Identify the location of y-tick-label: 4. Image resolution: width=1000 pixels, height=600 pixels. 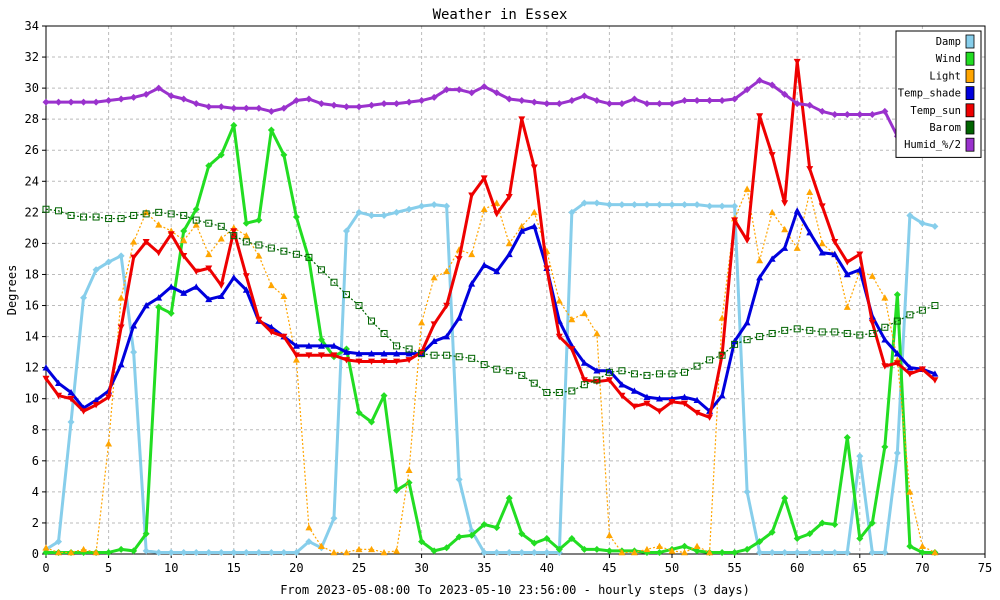
(35, 492).